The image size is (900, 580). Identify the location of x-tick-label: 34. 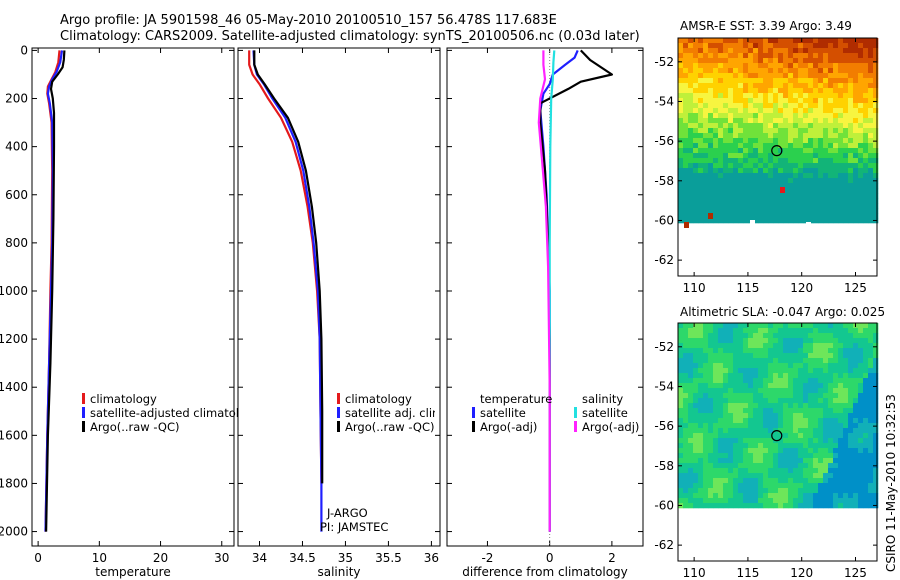
(259, 558).